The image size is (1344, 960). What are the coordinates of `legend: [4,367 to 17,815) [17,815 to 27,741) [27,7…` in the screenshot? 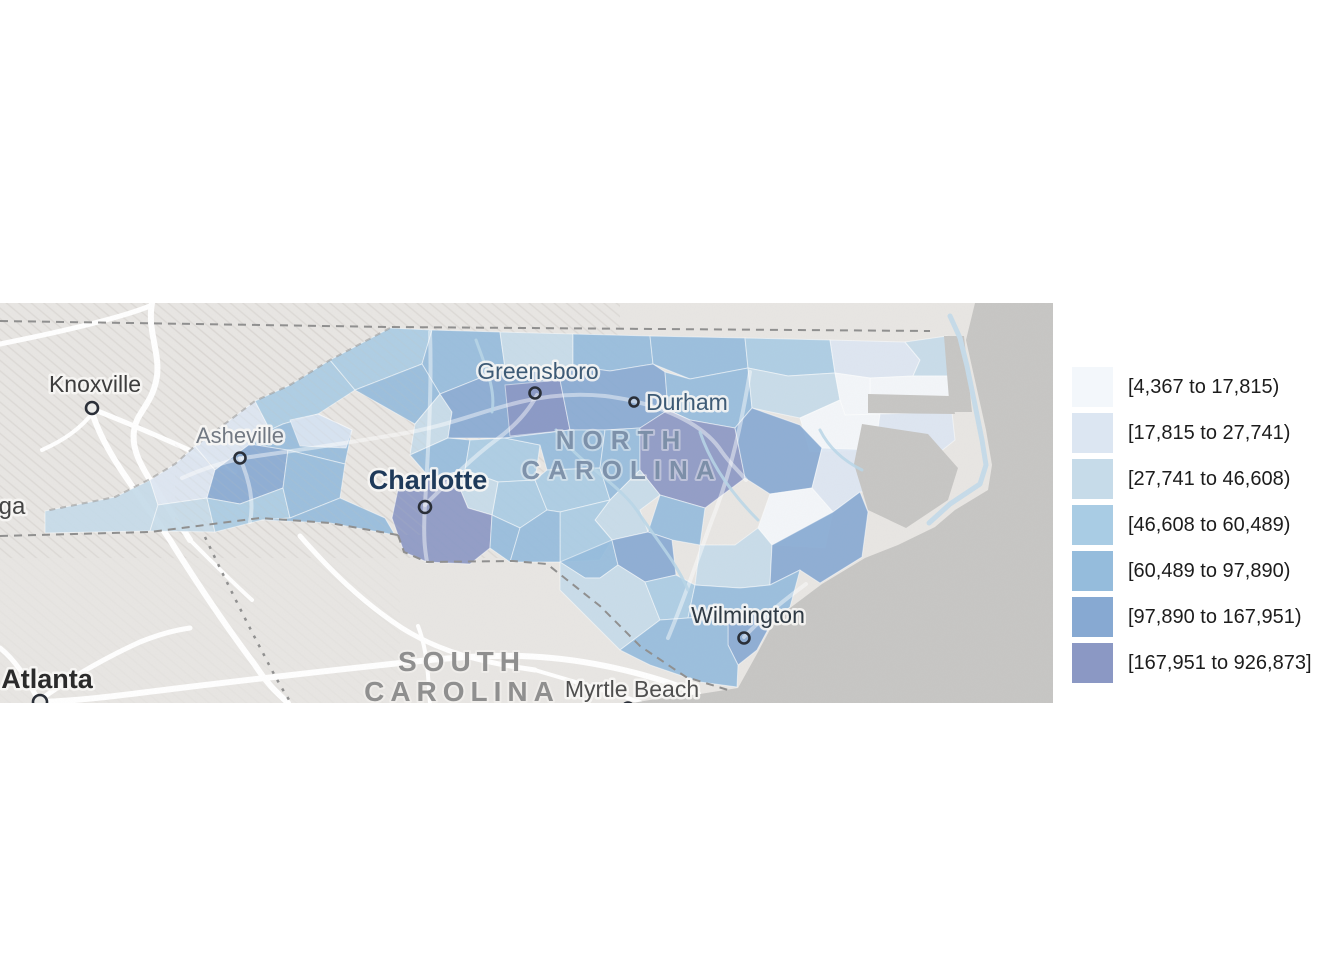 It's located at (1192, 528).